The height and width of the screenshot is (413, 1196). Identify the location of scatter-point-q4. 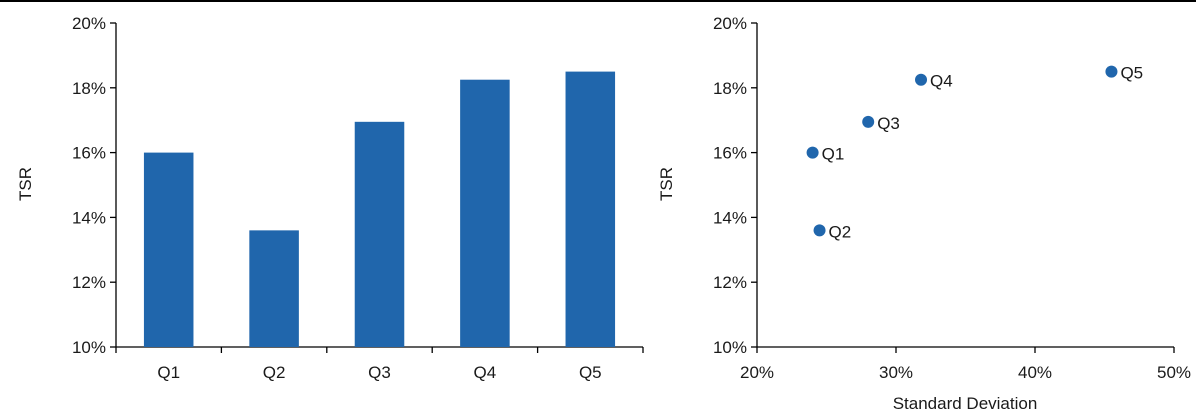
(921, 79).